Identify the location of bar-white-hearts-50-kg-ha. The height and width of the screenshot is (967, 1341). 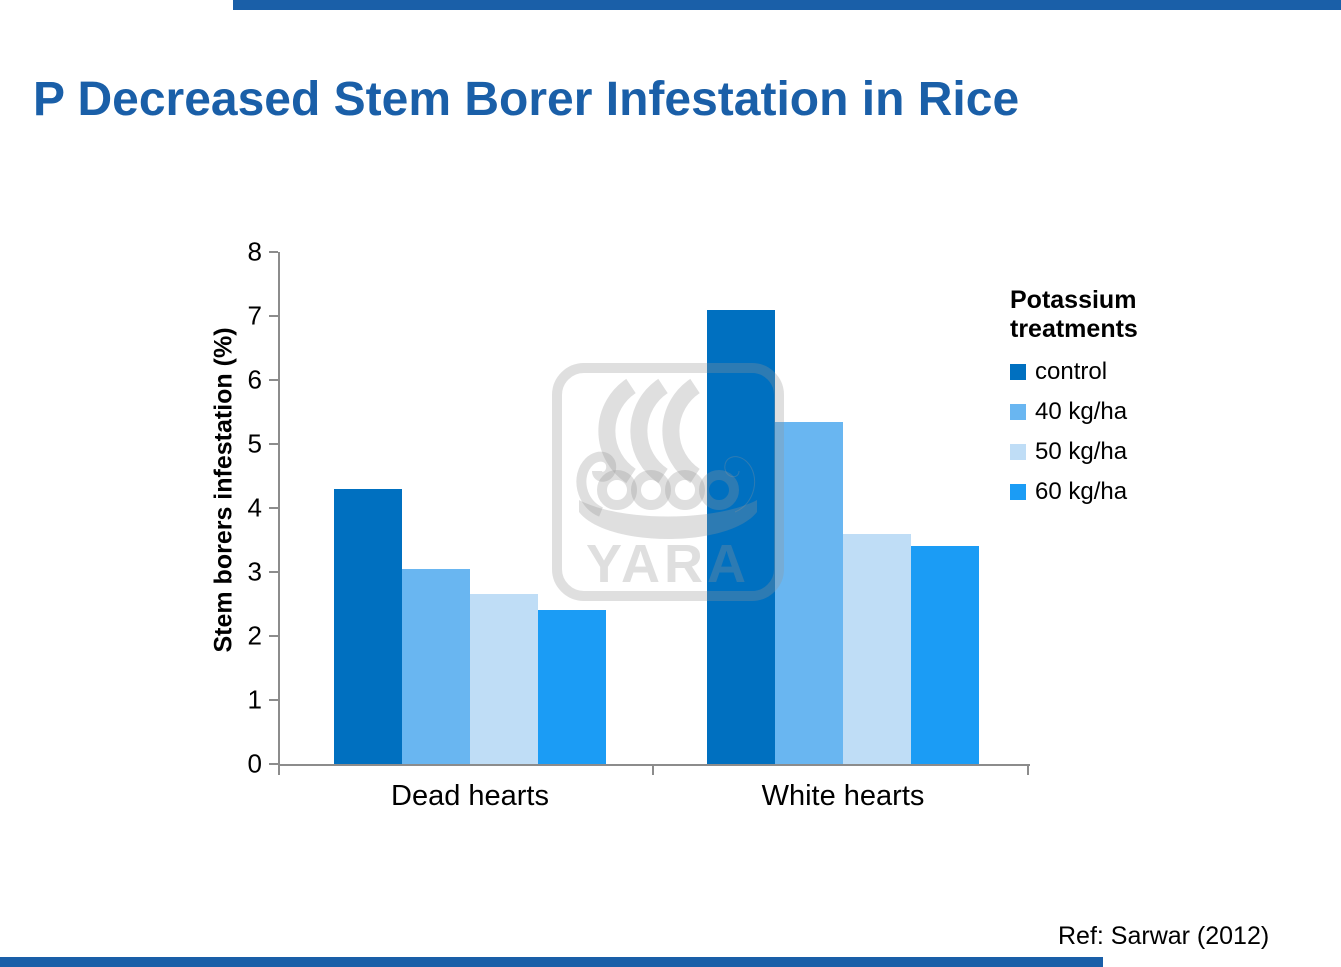
(877, 649).